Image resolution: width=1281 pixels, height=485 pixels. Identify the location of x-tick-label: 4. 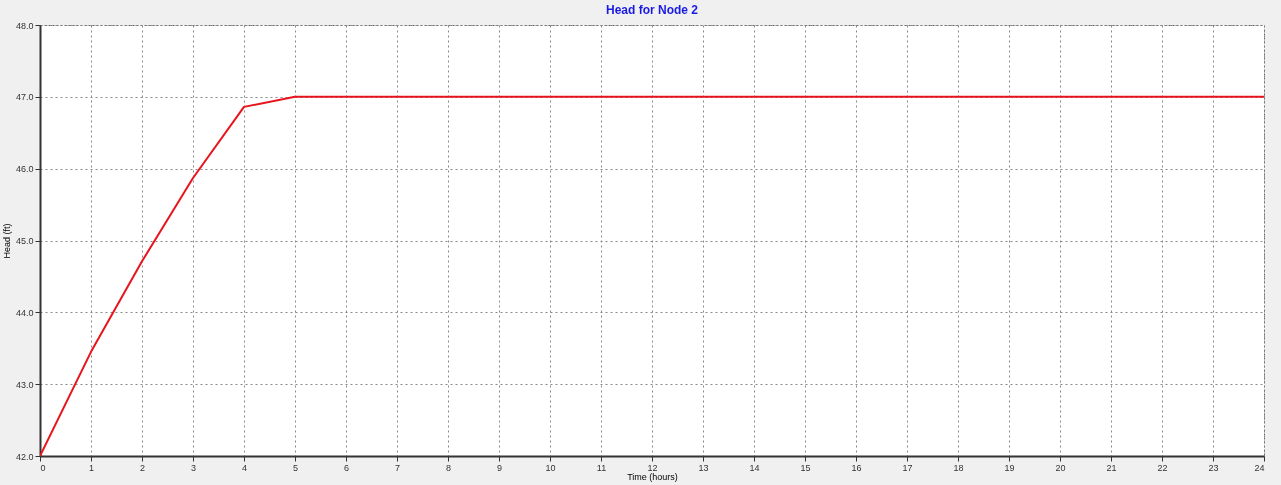
(244, 467).